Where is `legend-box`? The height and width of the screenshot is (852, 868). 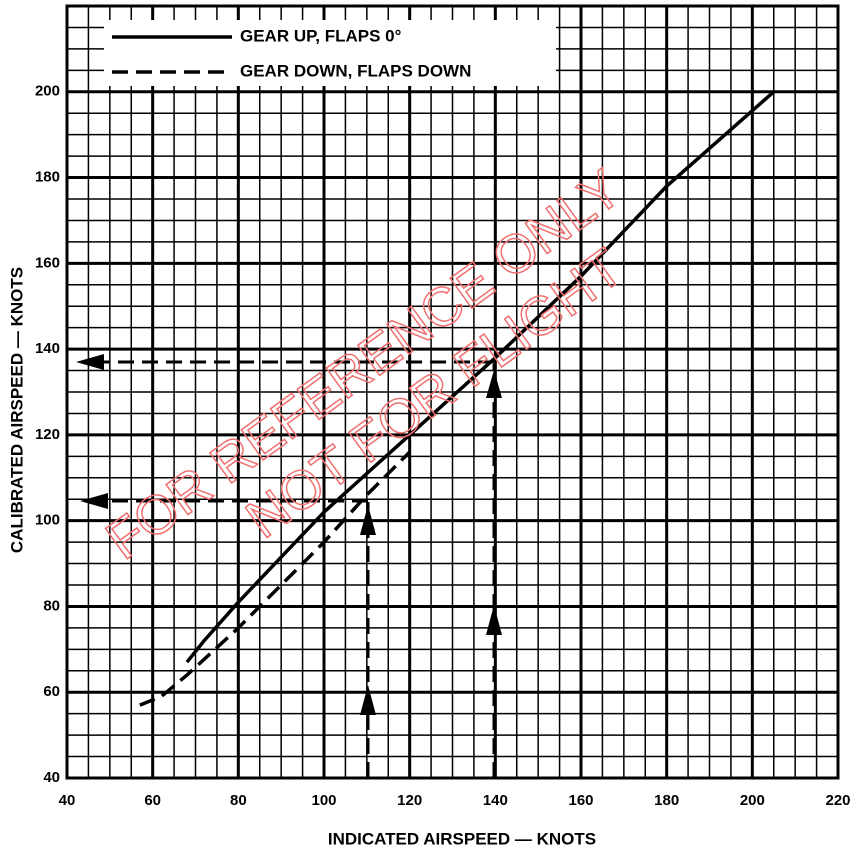
legend-box is located at coordinates (330, 53).